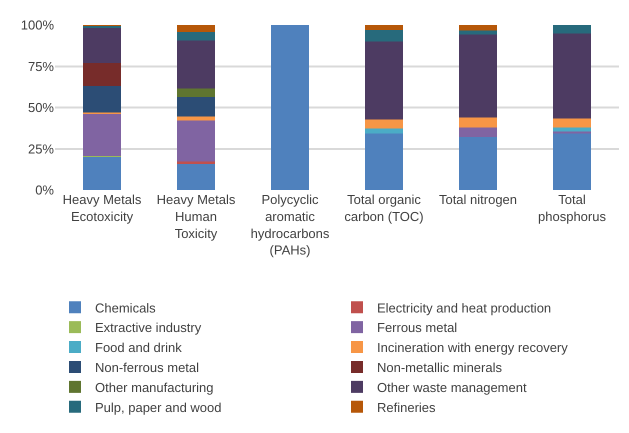 The height and width of the screenshot is (433, 629). Describe the element at coordinates (439, 368) in the screenshot. I see `legend-label: Non-metallic minerals` at that location.